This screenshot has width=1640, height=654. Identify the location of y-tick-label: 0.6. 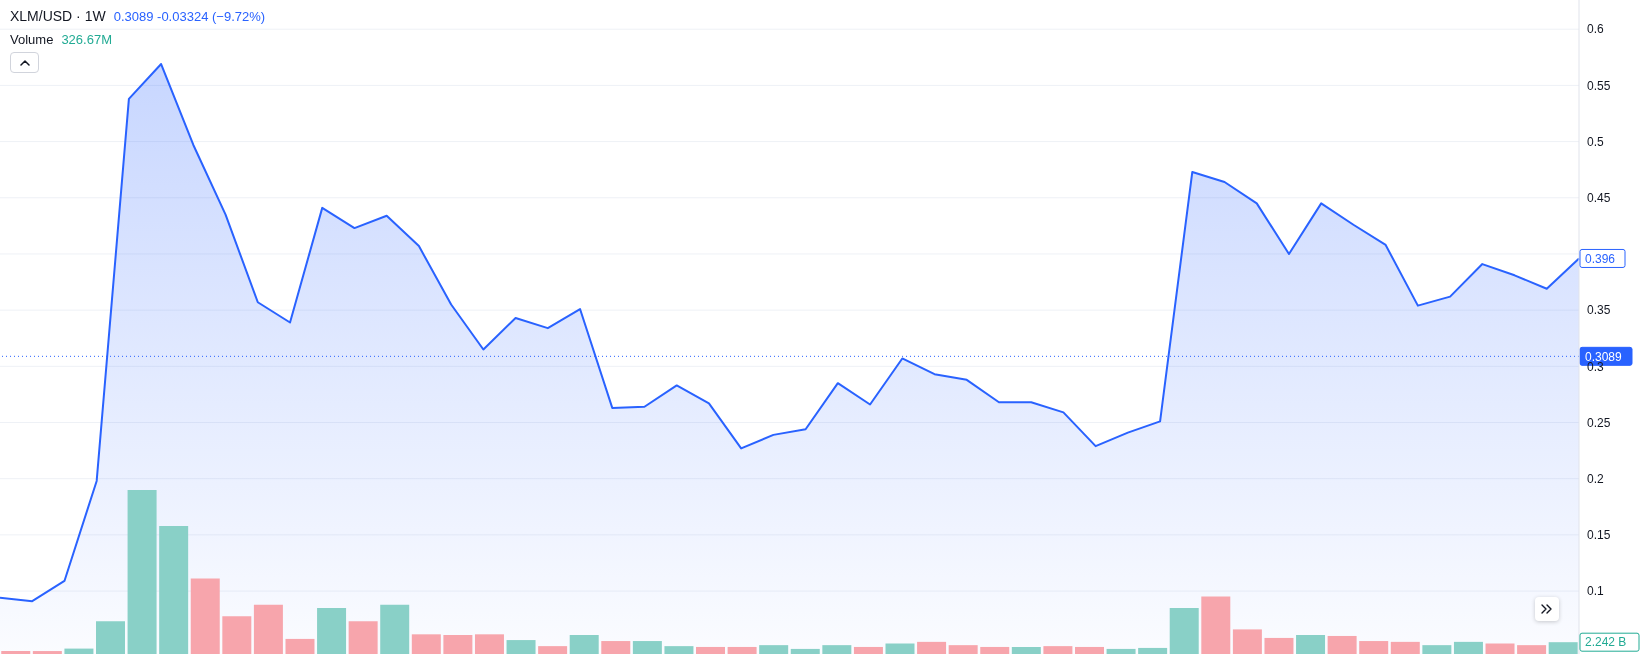
(1596, 29).